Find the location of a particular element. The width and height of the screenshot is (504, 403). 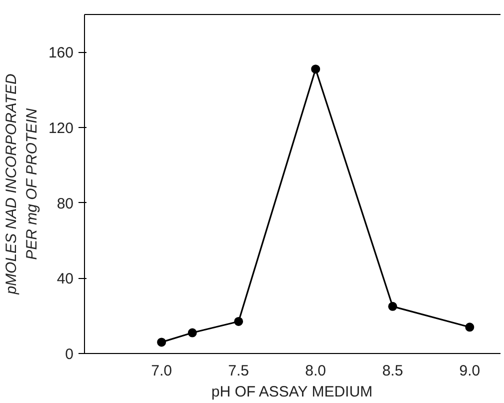

x-tick-label: 8.0 is located at coordinates (315, 371).